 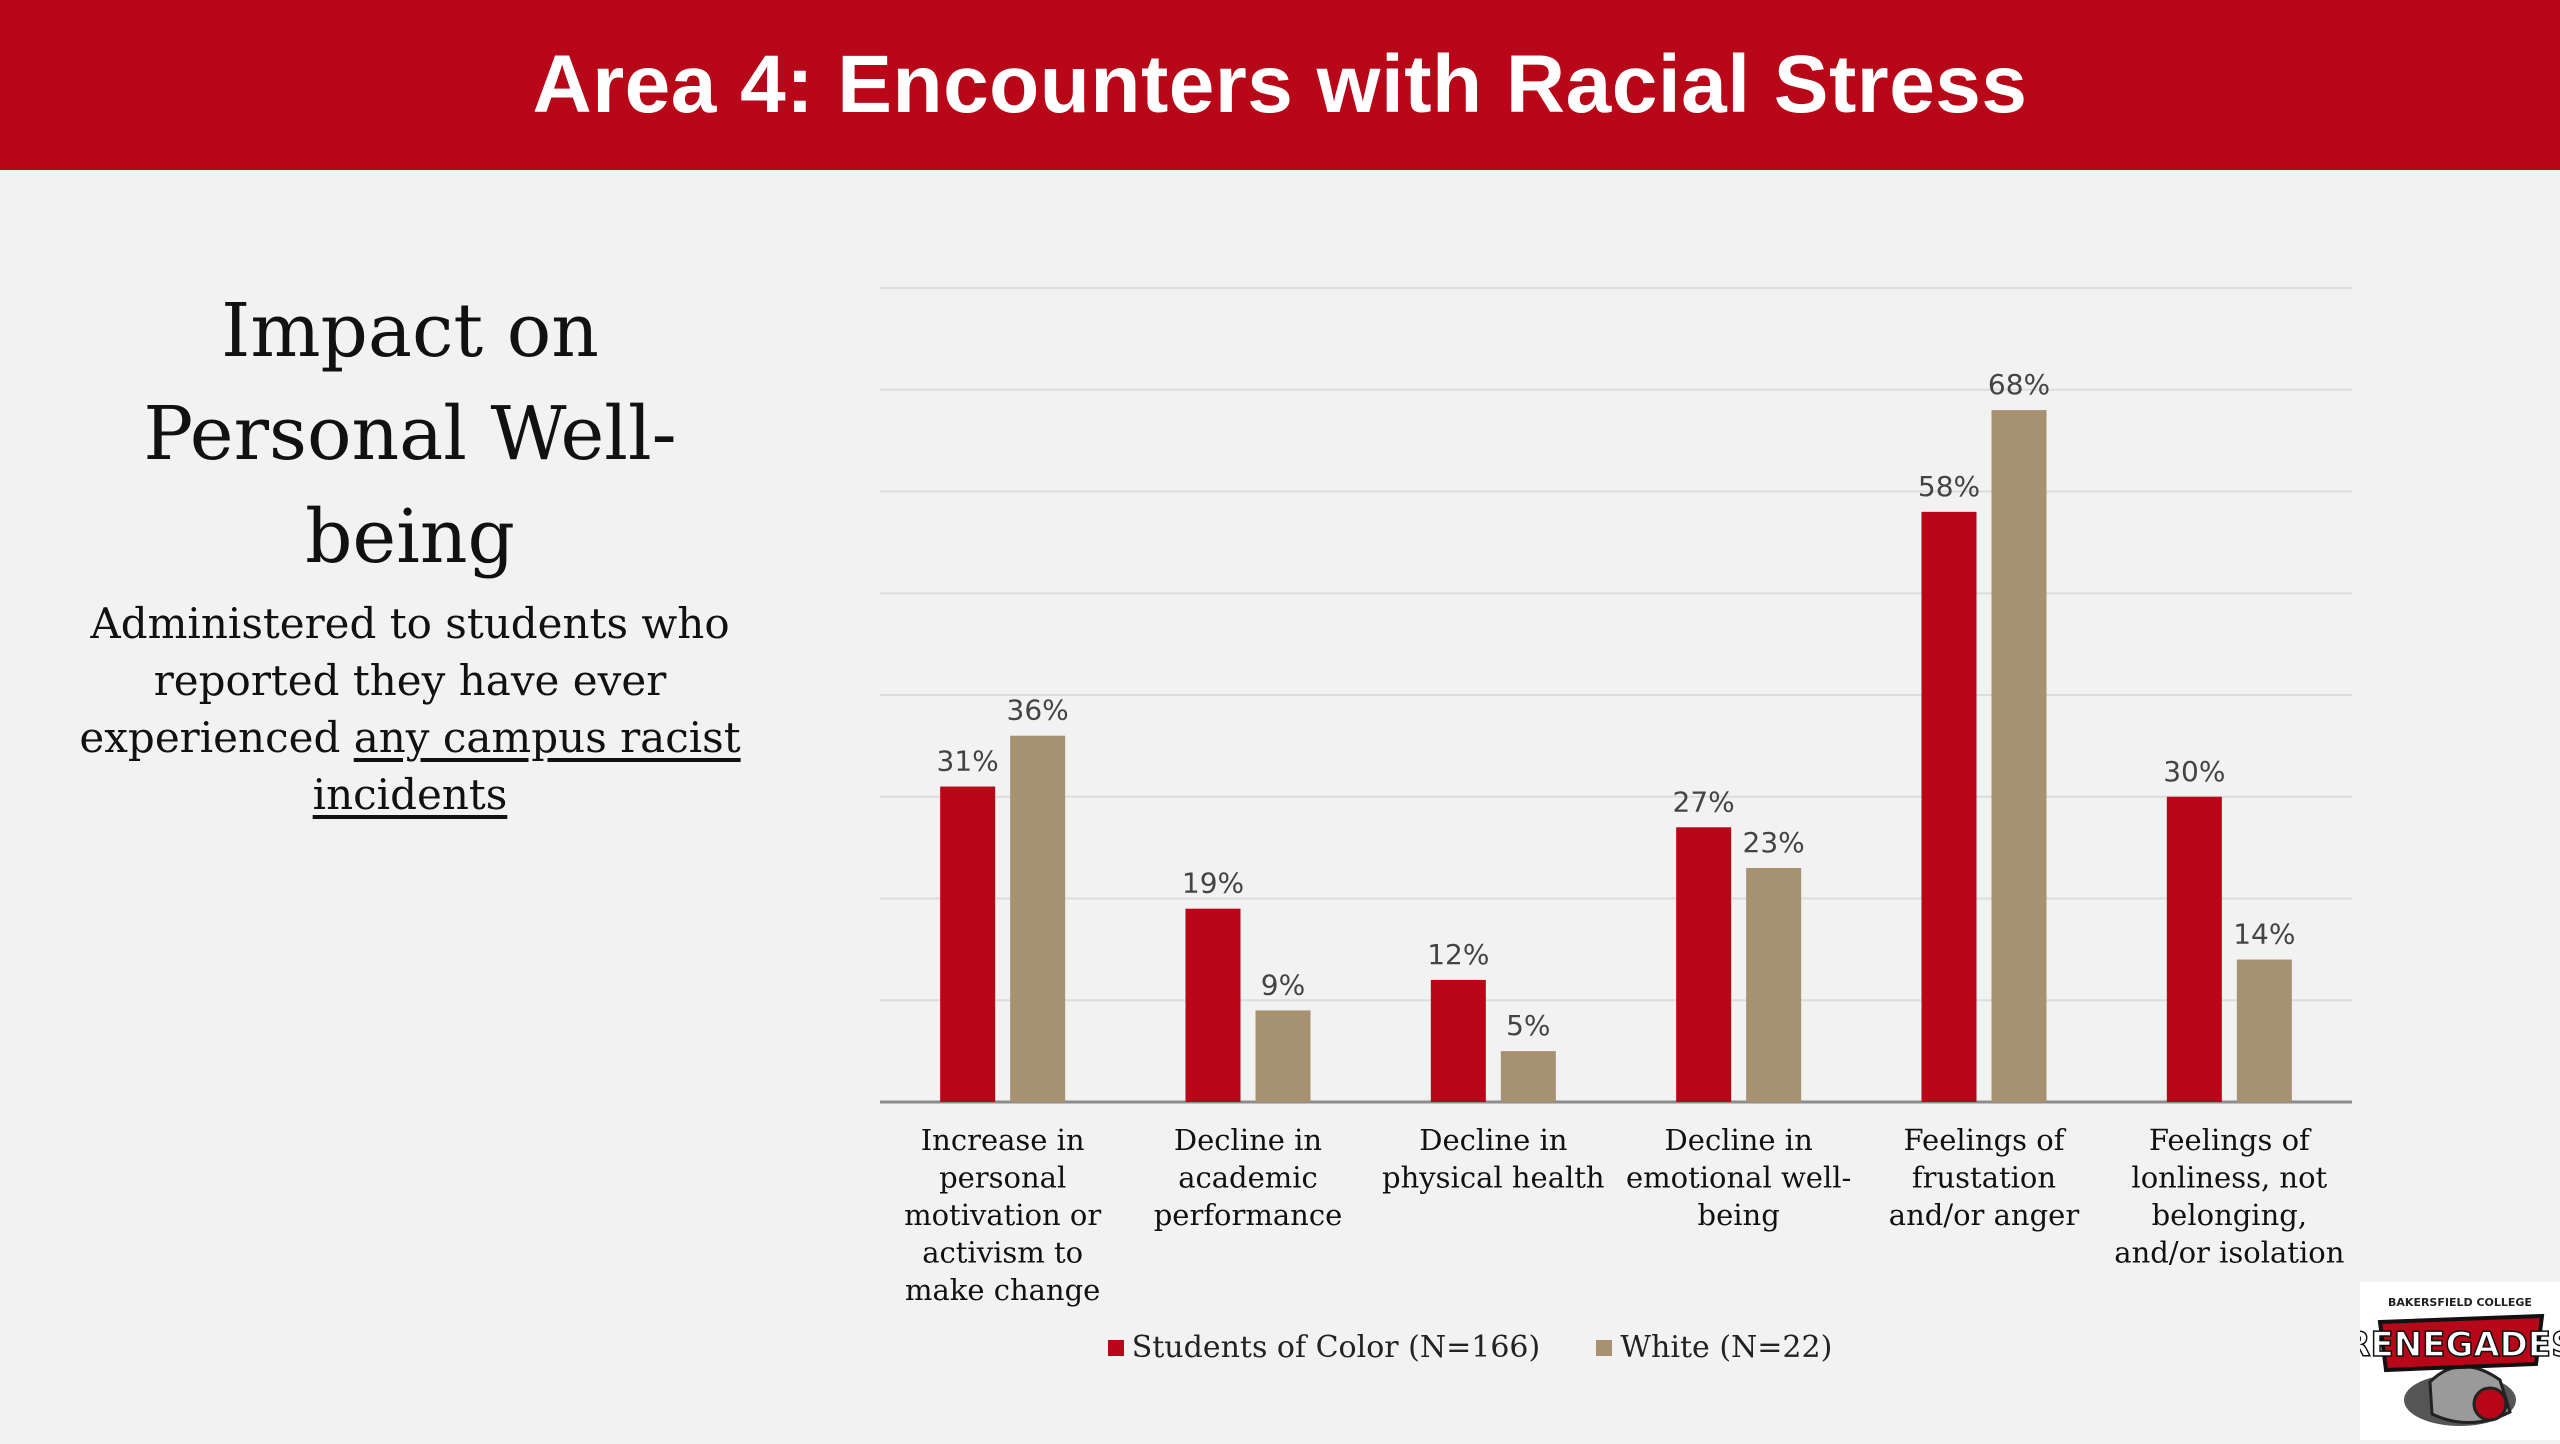 What do you see at coordinates (1726, 1347) in the screenshot?
I see `legend-label-white: White (N=22)` at bounding box center [1726, 1347].